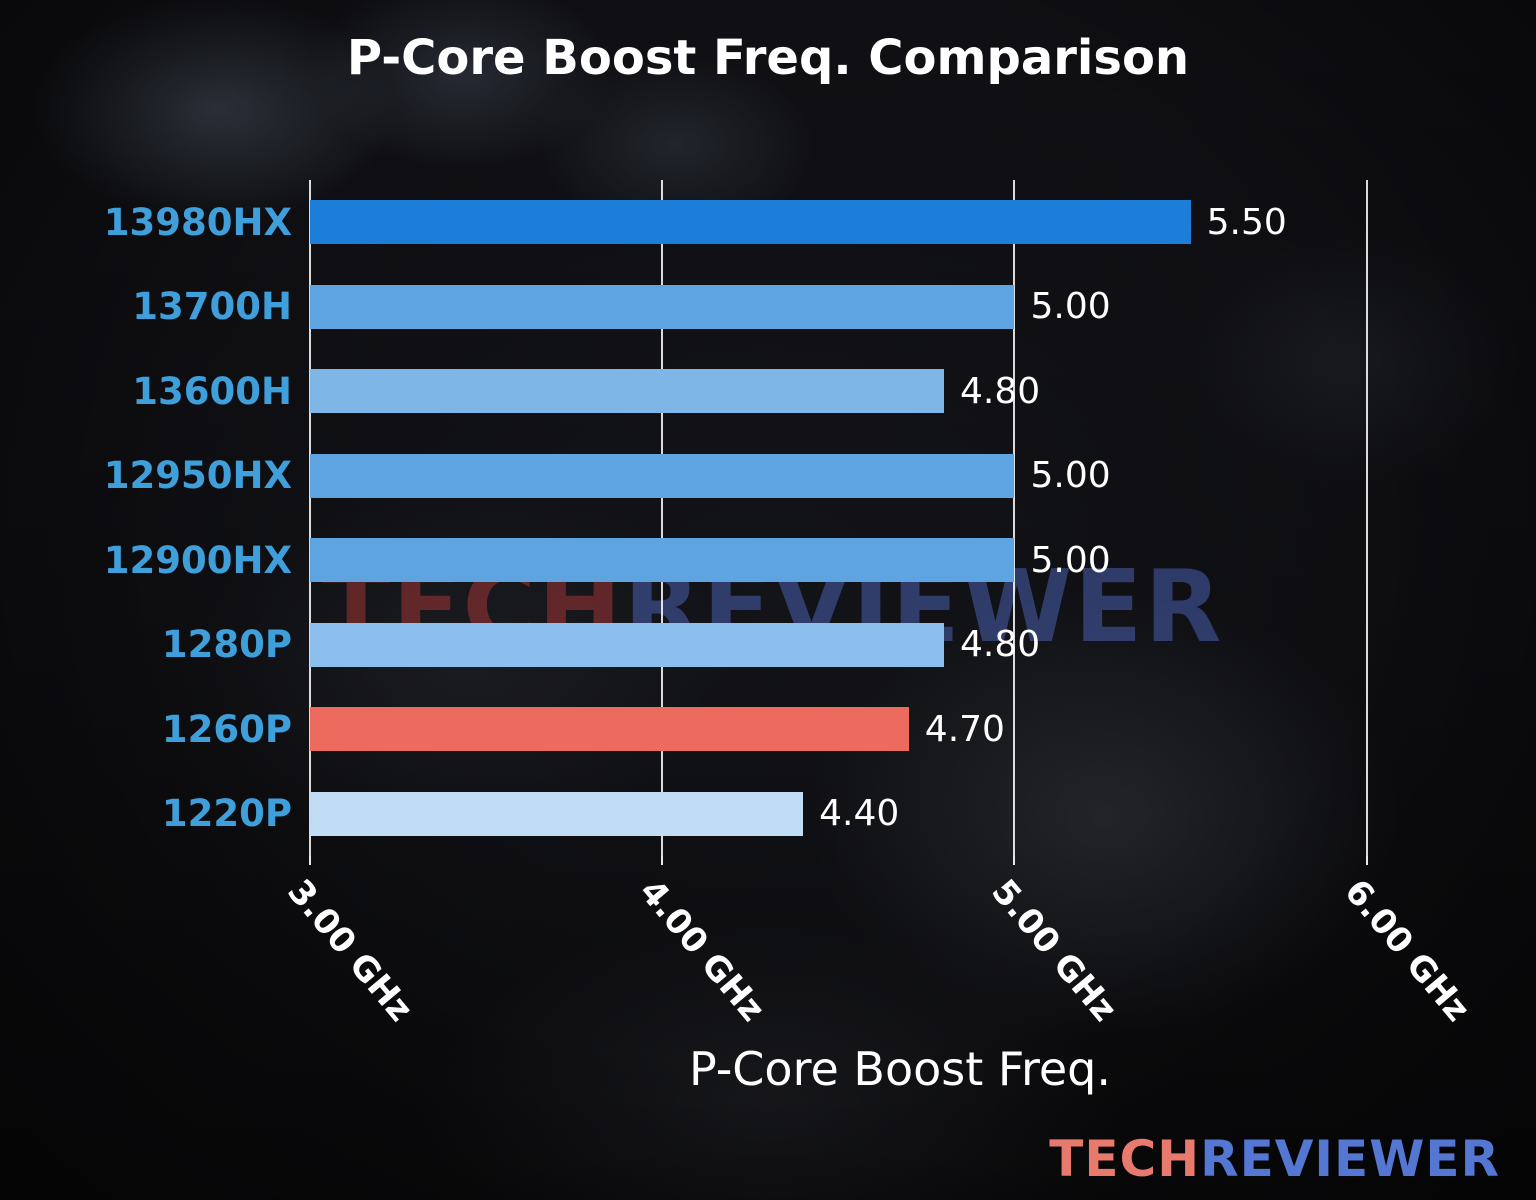  Describe the element at coordinates (768, 58) in the screenshot. I see `chart-title: P-Core Boost Freq. Comparison` at that location.